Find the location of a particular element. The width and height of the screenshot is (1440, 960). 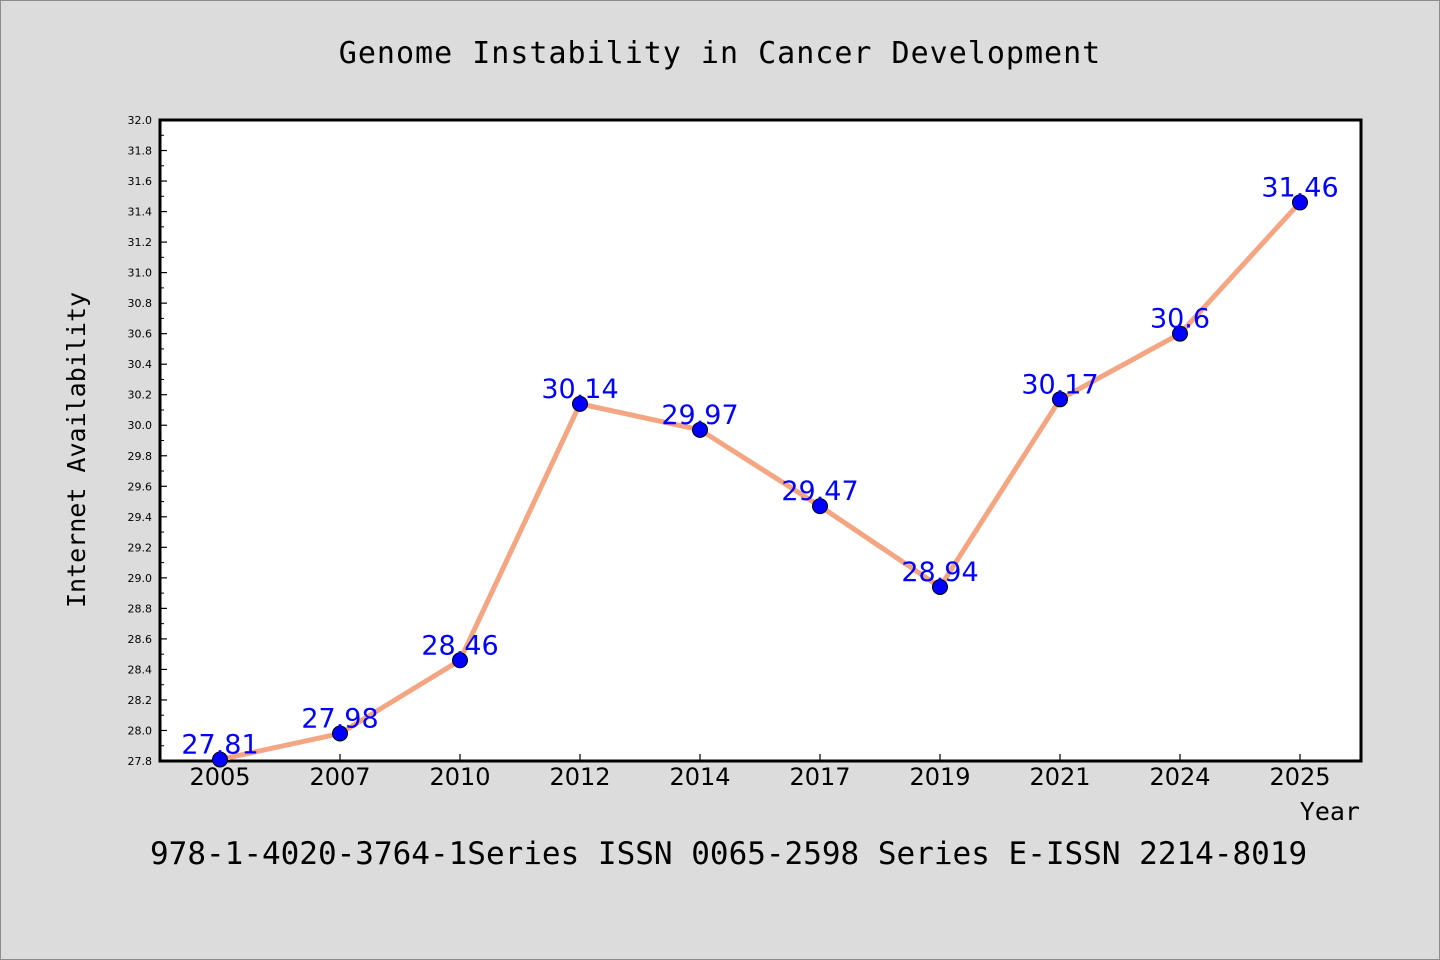

data-label: 30.17 is located at coordinates (1059, 384).